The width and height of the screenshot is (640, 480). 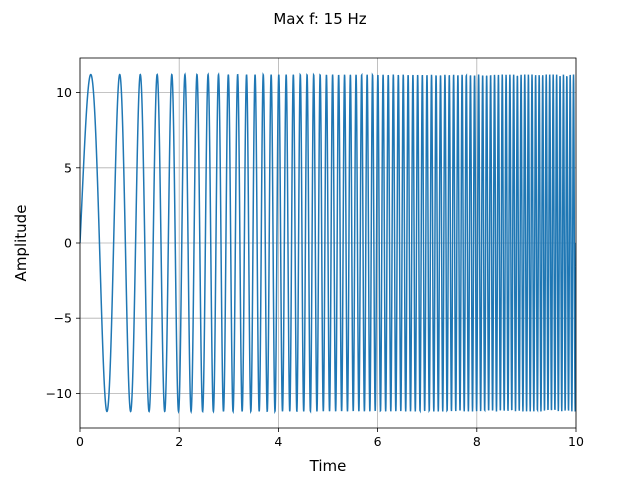 I want to click on y-tick-label: 10, so click(x=64, y=92).